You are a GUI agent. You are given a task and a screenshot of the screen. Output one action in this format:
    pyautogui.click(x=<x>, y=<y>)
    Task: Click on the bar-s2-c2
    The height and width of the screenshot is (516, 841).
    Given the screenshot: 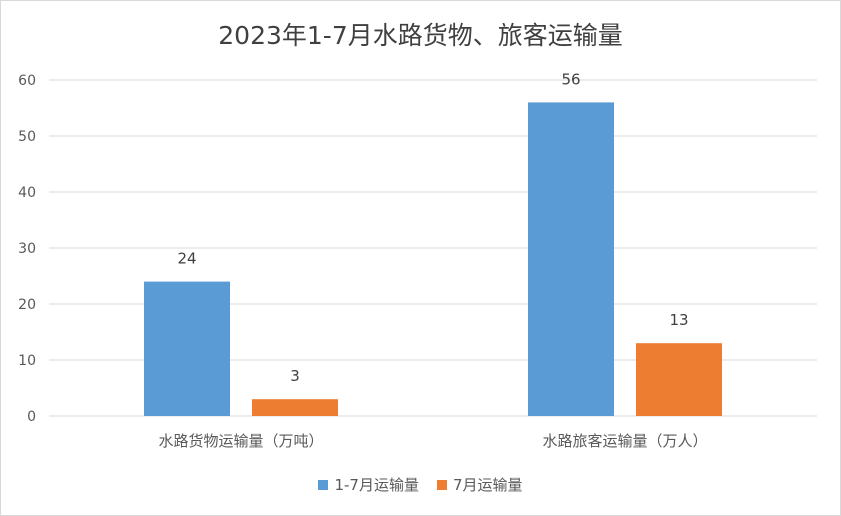 What is the action you would take?
    pyautogui.click(x=679, y=379)
    